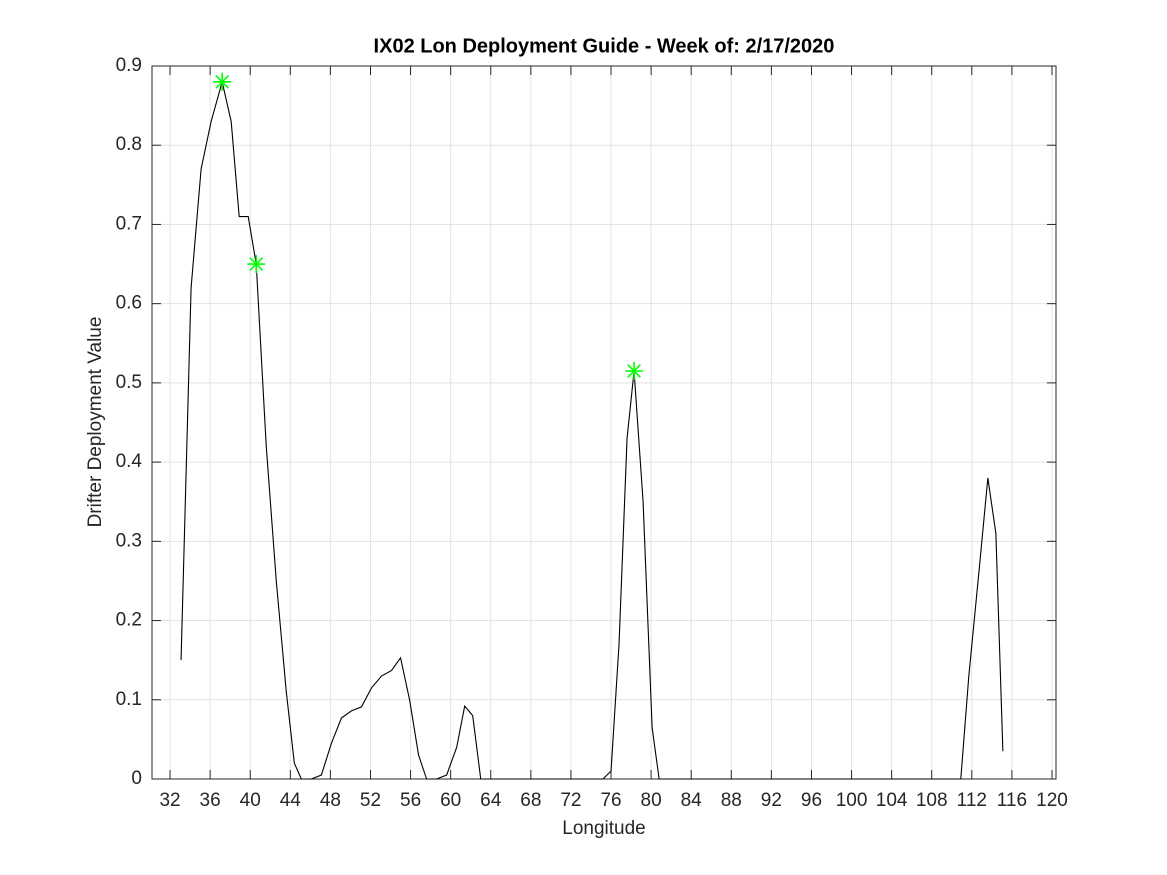  What do you see at coordinates (852, 800) in the screenshot?
I see `x-tick-label: 100` at bounding box center [852, 800].